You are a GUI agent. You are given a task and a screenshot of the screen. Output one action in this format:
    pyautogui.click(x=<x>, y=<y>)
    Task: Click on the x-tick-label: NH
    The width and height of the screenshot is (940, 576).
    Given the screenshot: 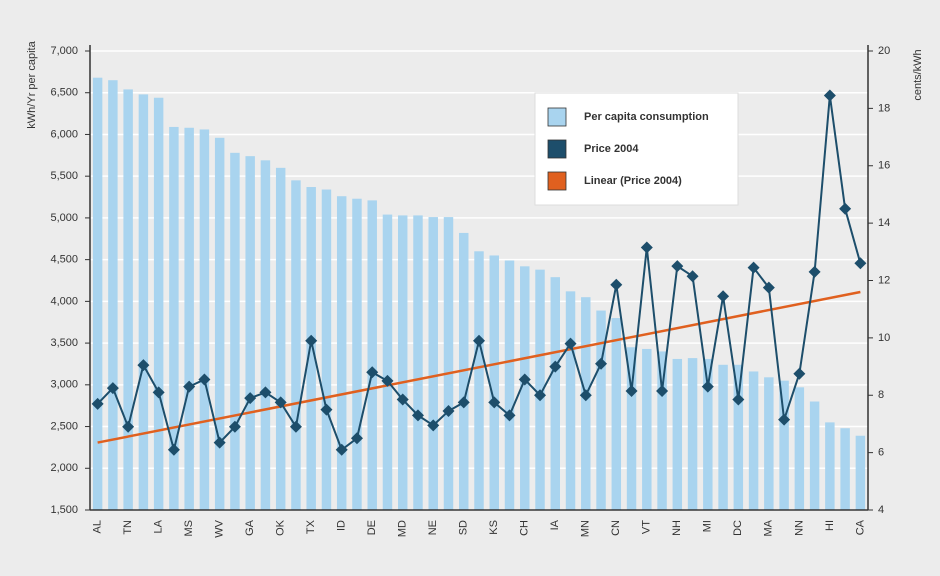 What is the action you would take?
    pyautogui.click(x=677, y=528)
    